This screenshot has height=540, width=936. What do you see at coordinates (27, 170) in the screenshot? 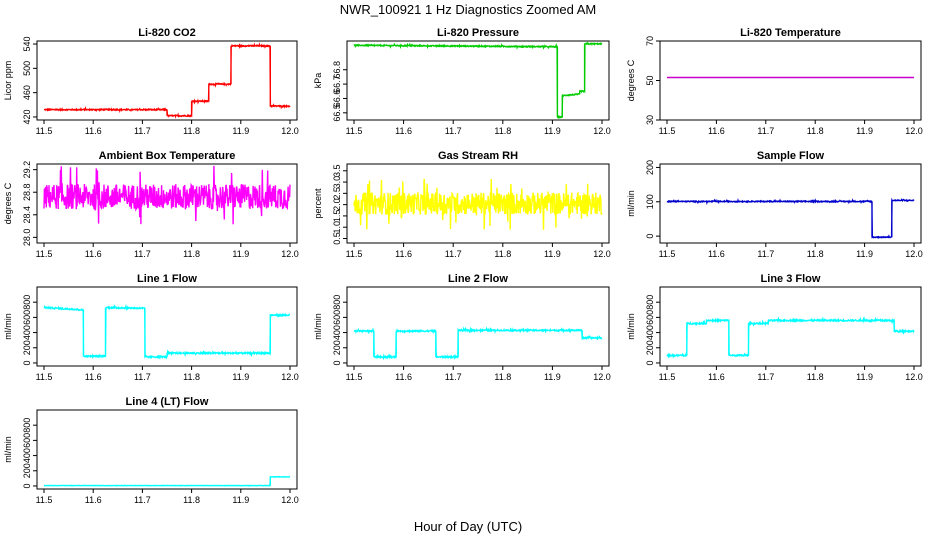
I see `y-tick-label: 29.2` at bounding box center [27, 170].